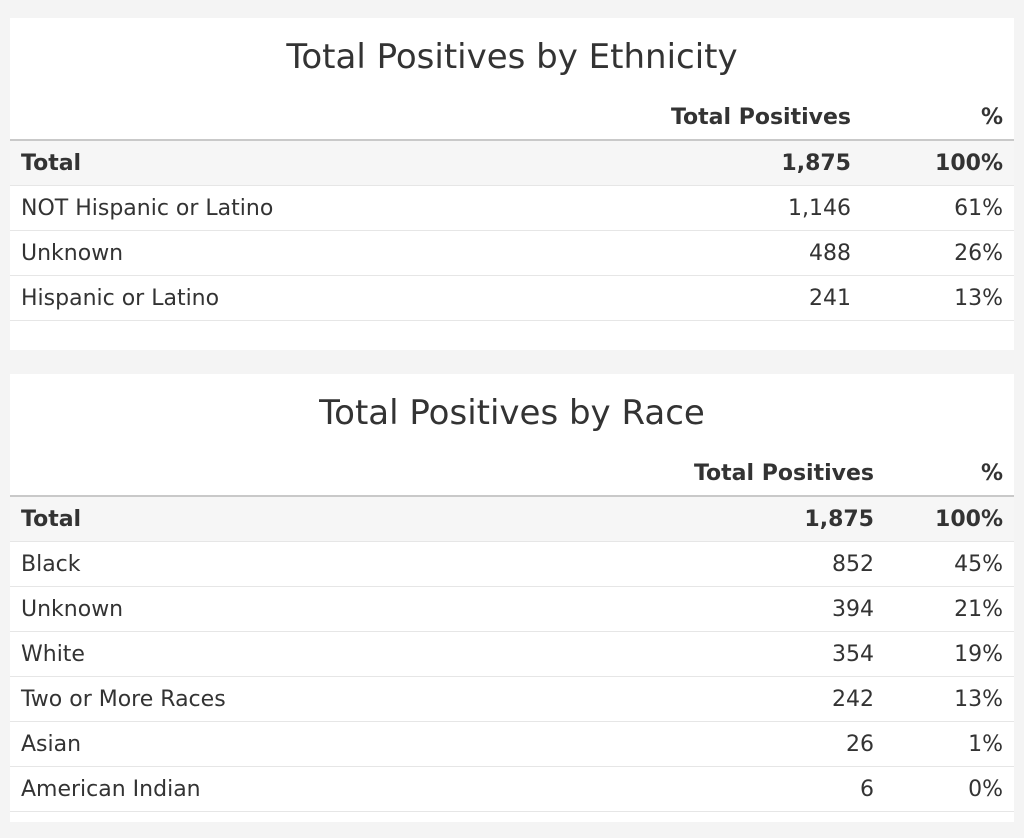 Image resolution: width=1024 pixels, height=838 pixels. Describe the element at coordinates (280, 298) in the screenshot. I see `row-label: Hispanic or Latino` at that location.